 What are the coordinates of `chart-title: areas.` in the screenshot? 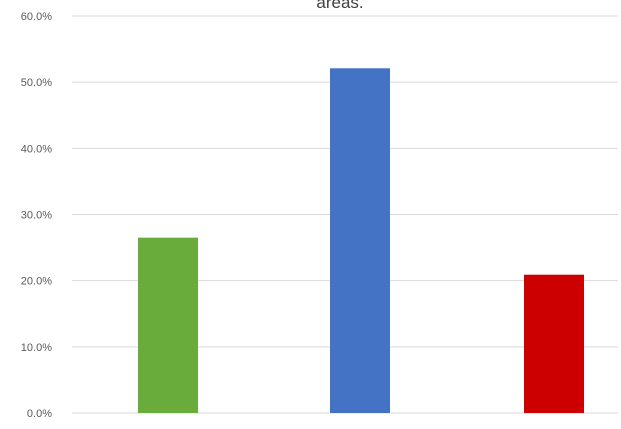 It's located at (339, 6).